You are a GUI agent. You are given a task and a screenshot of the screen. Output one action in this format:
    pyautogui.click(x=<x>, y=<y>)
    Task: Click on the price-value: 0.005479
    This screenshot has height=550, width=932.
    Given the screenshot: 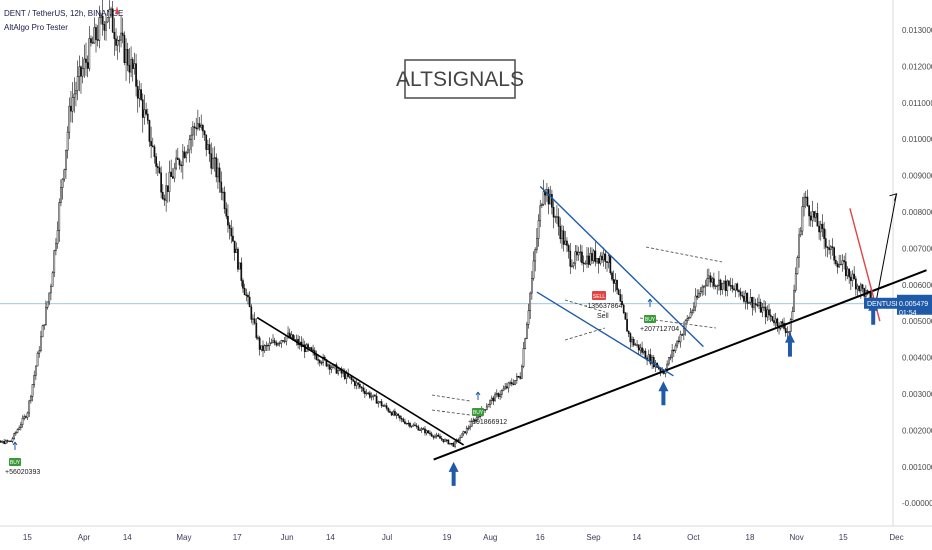 What is the action you would take?
    pyautogui.click(x=913, y=304)
    